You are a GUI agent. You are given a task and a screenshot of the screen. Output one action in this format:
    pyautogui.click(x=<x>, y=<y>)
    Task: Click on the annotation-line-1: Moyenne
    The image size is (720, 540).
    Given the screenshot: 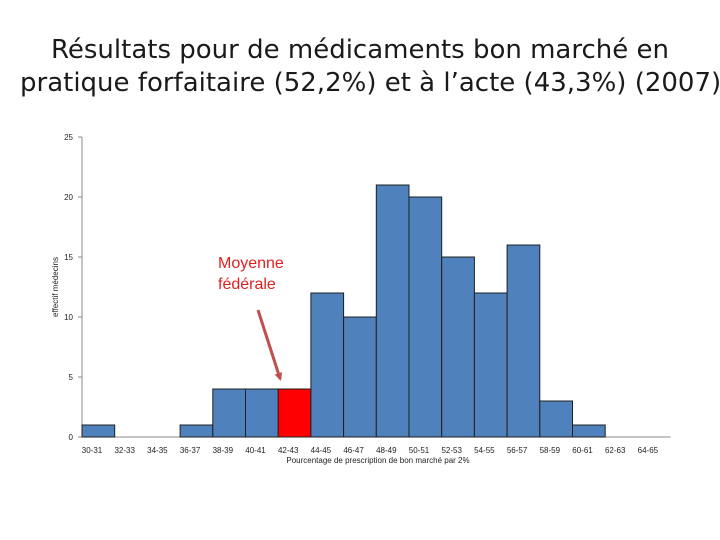 What is the action you would take?
    pyautogui.click(x=251, y=263)
    